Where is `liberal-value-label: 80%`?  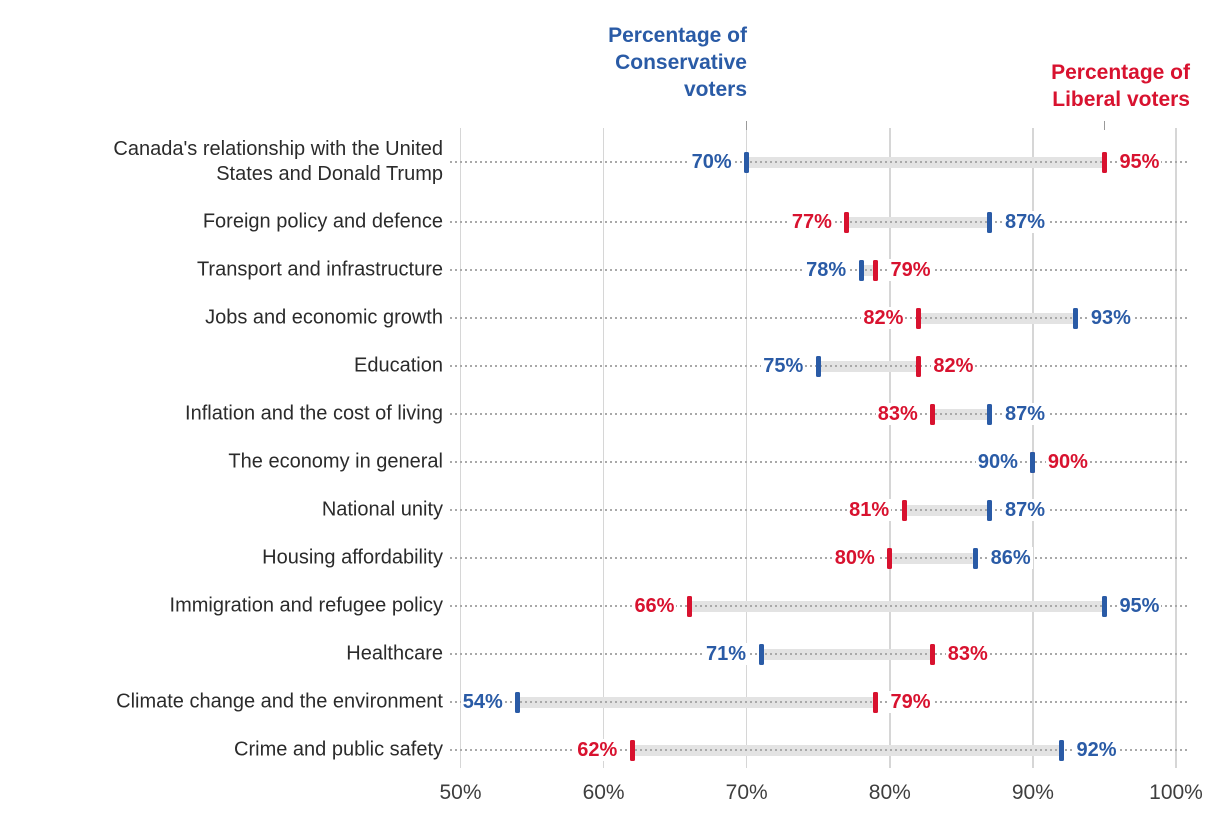
liberal-value-label: 80% is located at coordinates (854, 558).